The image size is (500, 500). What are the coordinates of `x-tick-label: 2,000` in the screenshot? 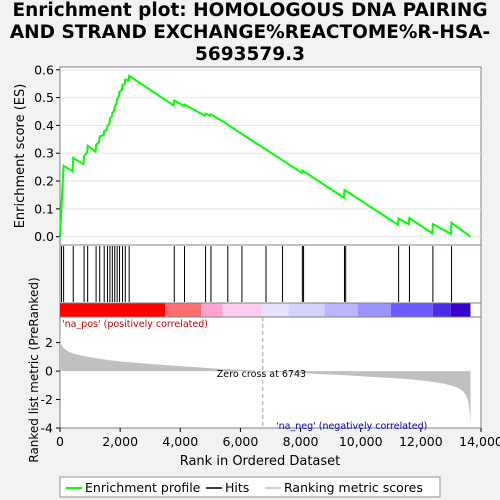 It's located at (120, 441).